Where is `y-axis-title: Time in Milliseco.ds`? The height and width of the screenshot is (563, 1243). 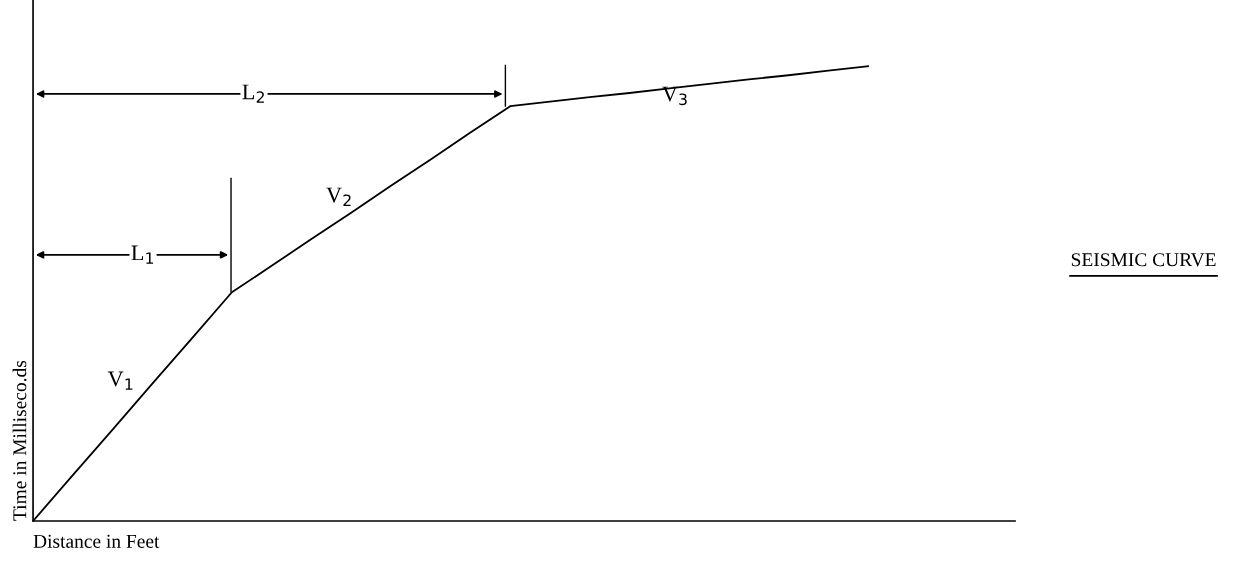 y-axis-title: Time in Milliseco.ds is located at coordinates (19, 440).